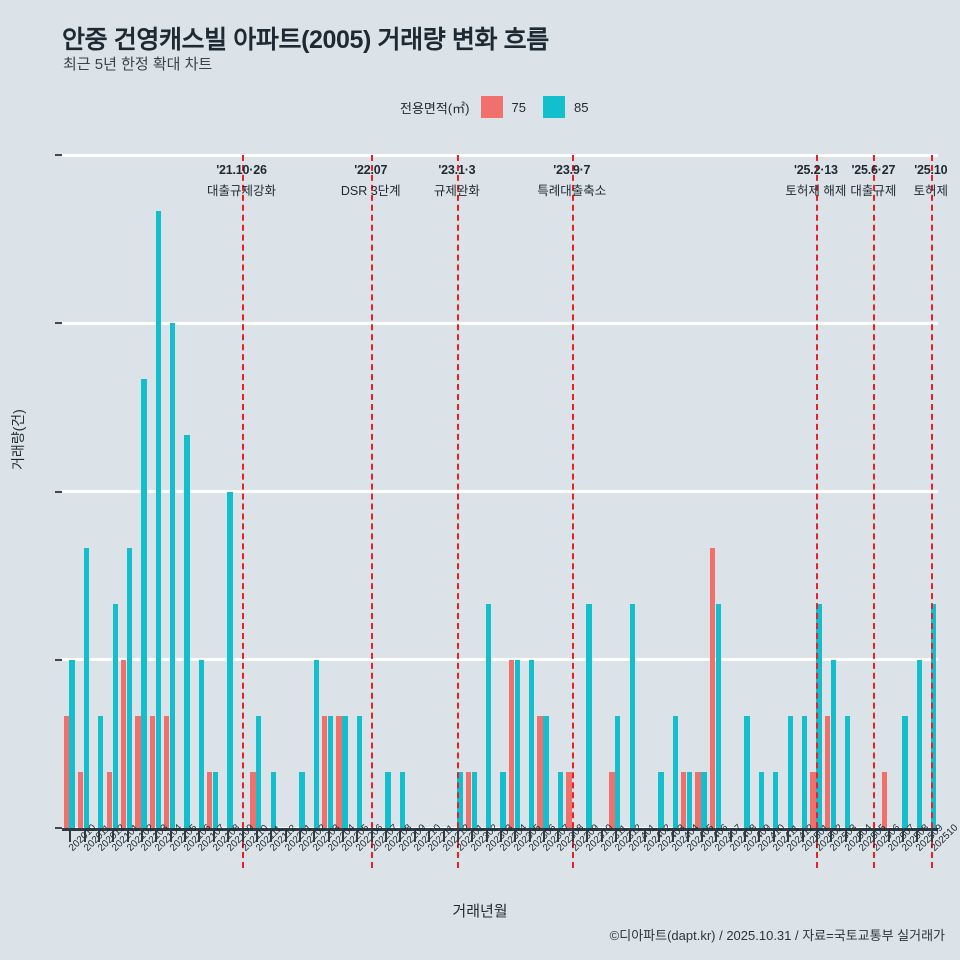 Image resolution: width=960 pixels, height=960 pixels. Describe the element at coordinates (457, 181) in the screenshot. I see `event-label-202301: '23.1·3 규제완화` at that location.